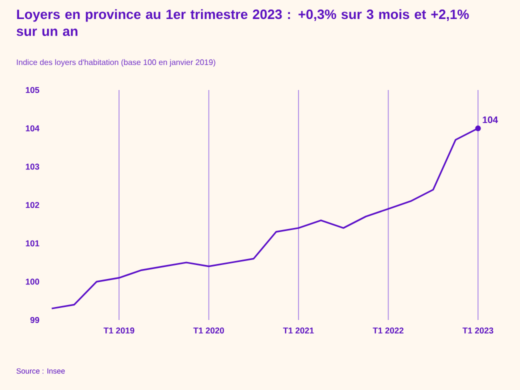  I want to click on x-tick-label: T1 2020, so click(208, 331).